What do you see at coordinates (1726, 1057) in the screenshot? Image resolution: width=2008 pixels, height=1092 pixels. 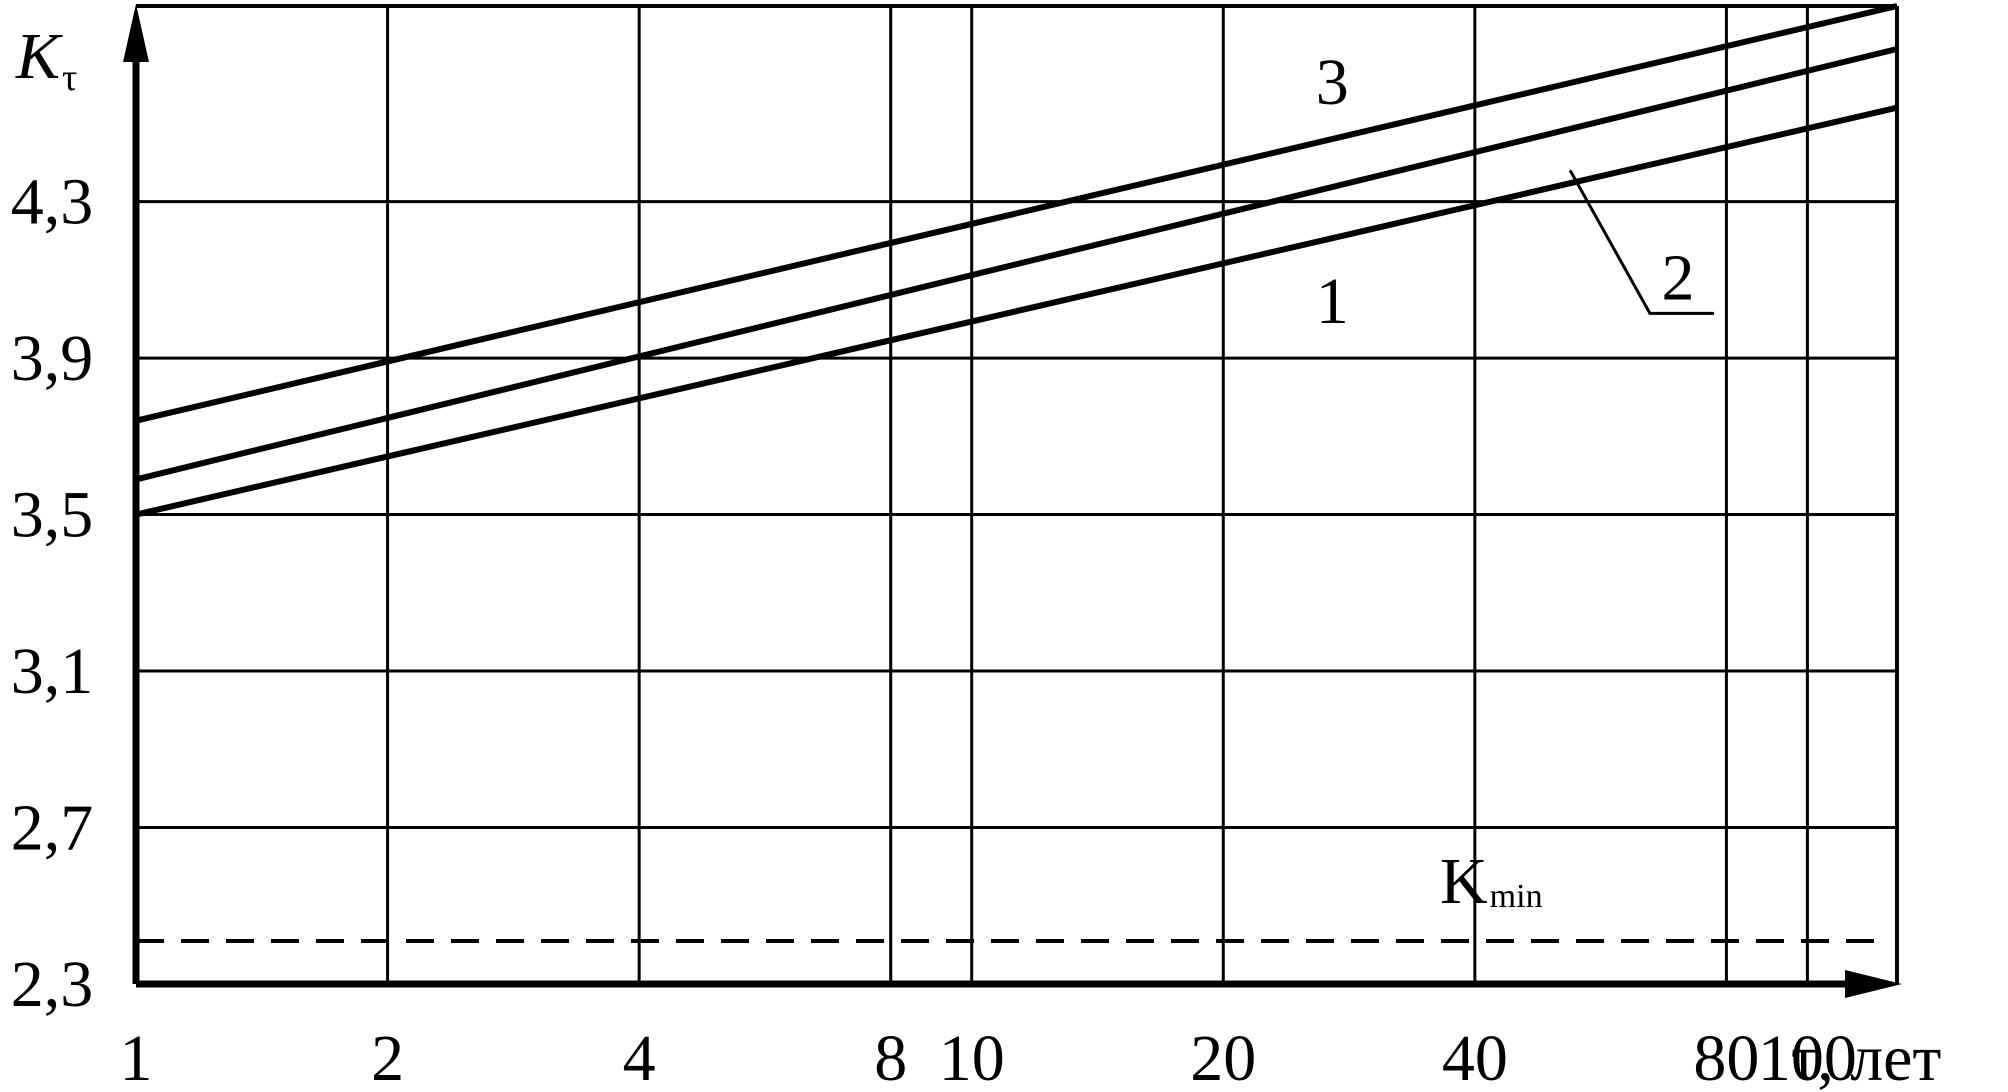 I see `x-tick-label: 80` at bounding box center [1726, 1057].